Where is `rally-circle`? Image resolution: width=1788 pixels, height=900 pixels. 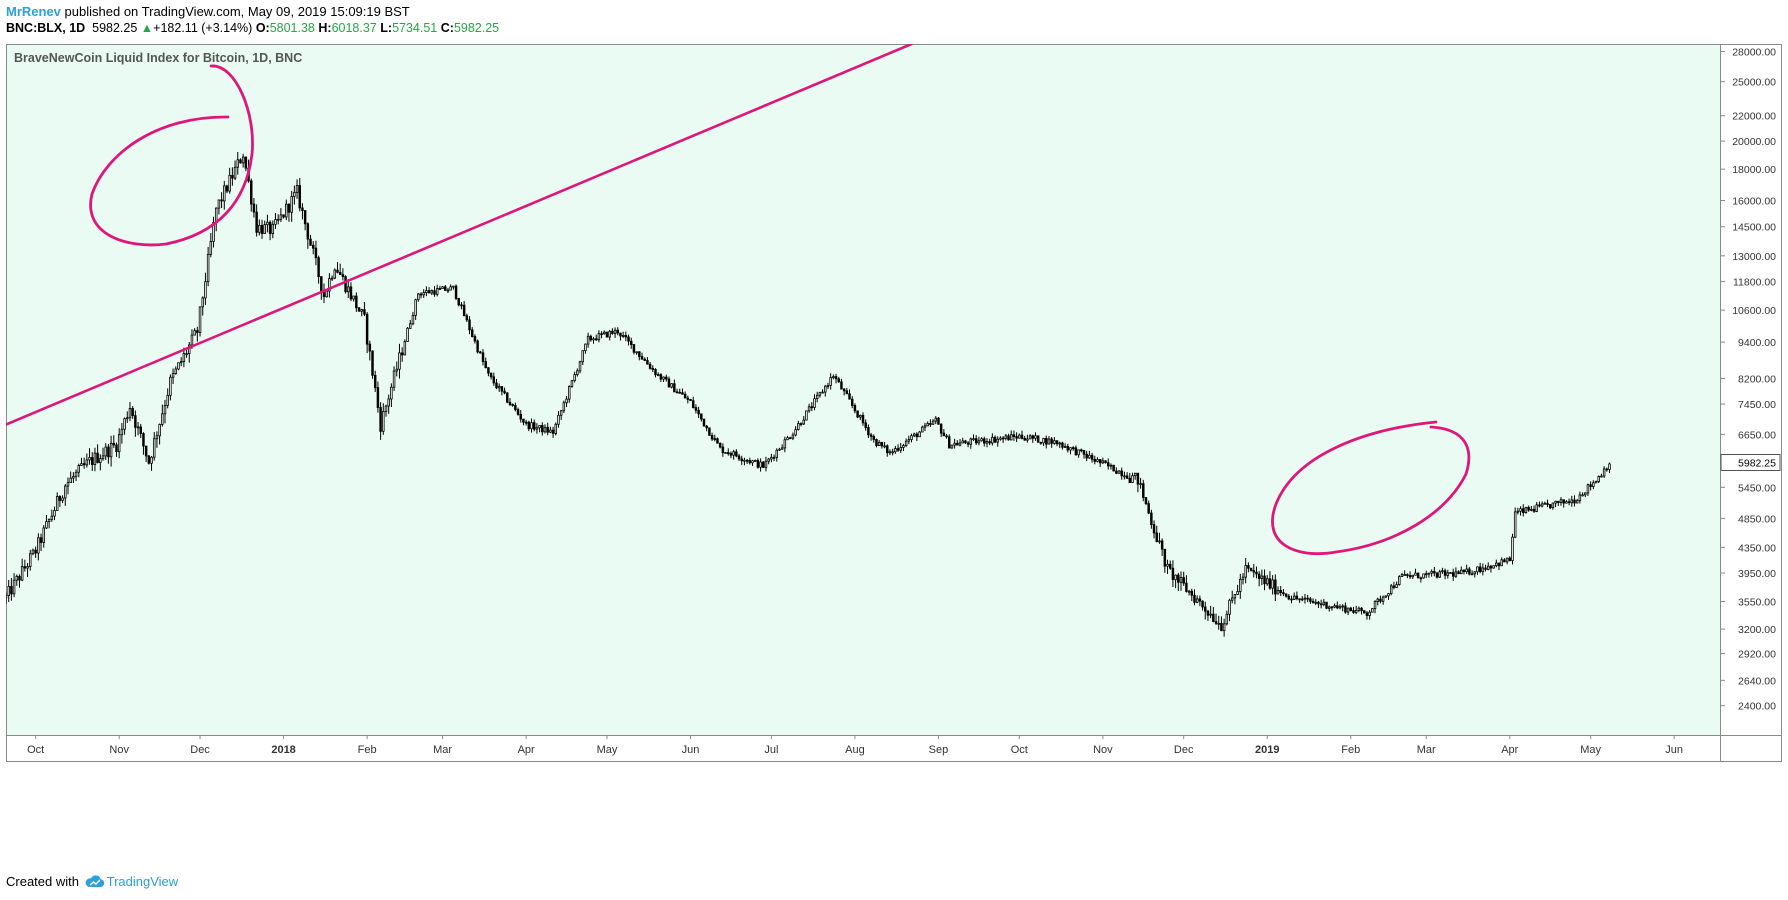
rally-circle is located at coordinates (1371, 488).